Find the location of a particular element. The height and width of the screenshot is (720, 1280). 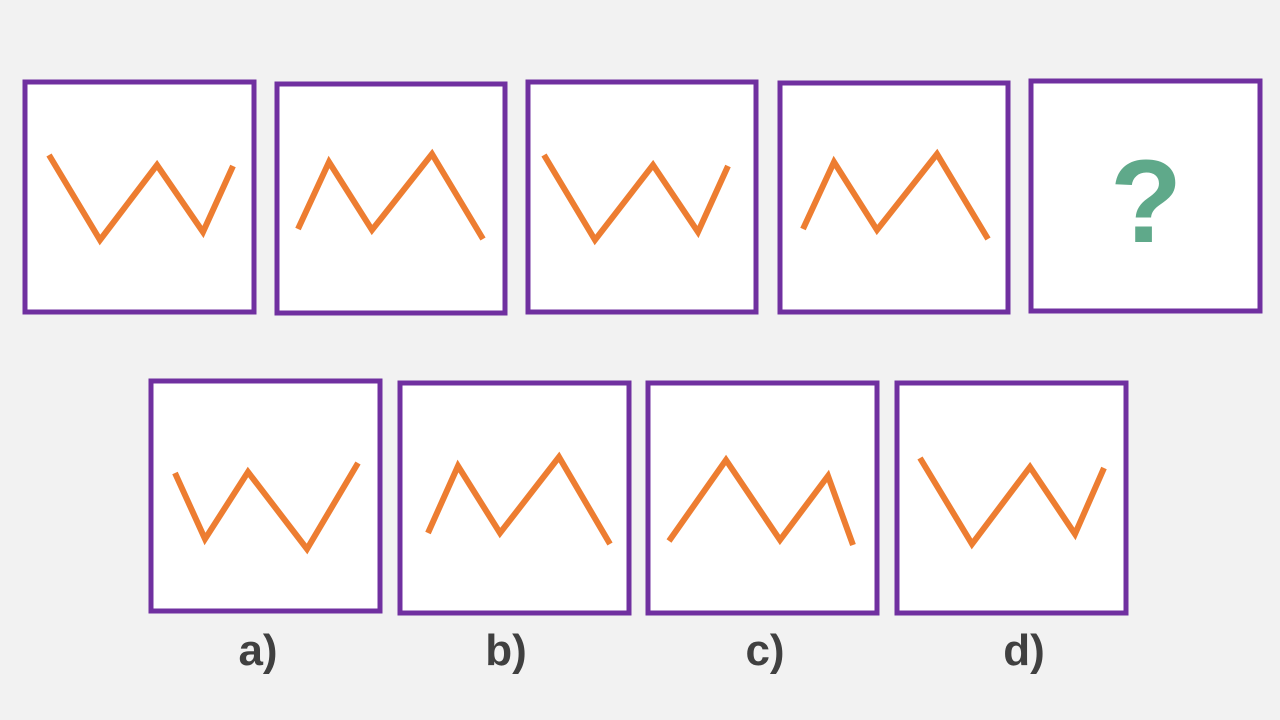

option-label: b) is located at coordinates (506, 650).